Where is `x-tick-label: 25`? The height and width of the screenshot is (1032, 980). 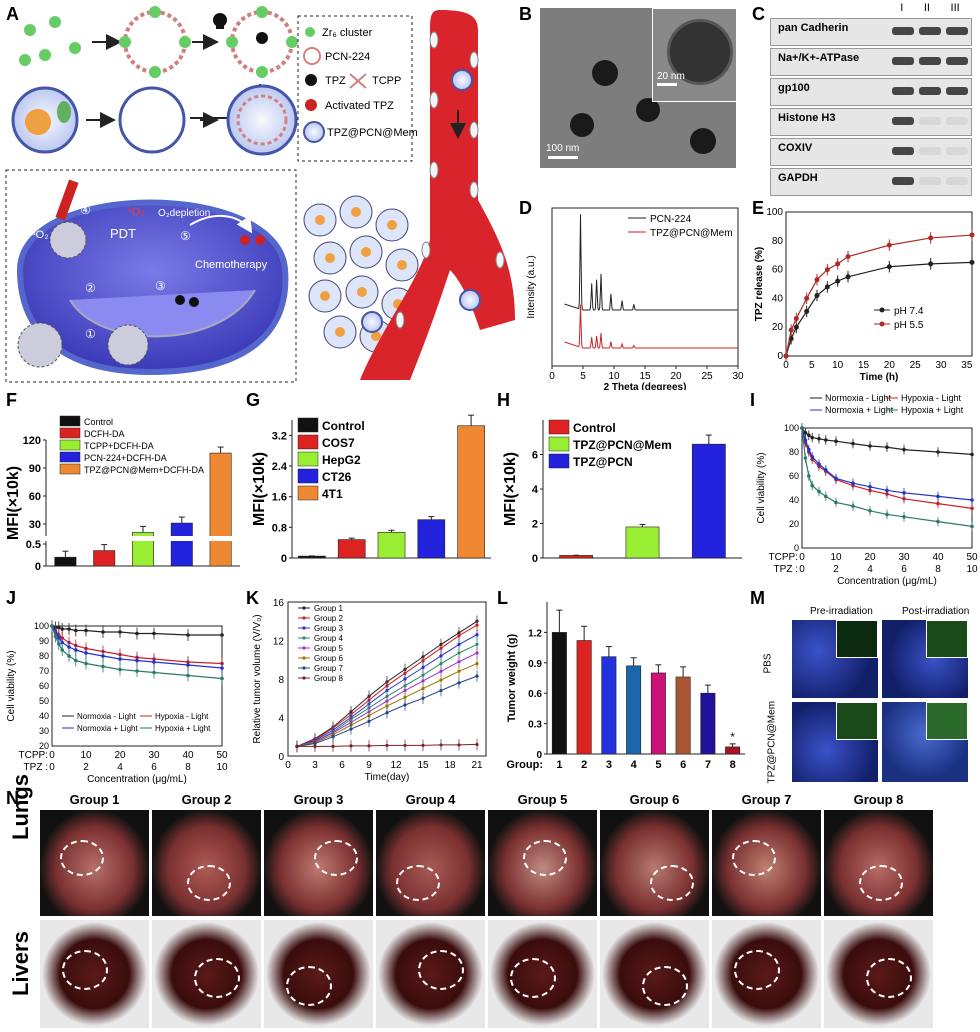 x-tick-label: 25 is located at coordinates (916, 365).